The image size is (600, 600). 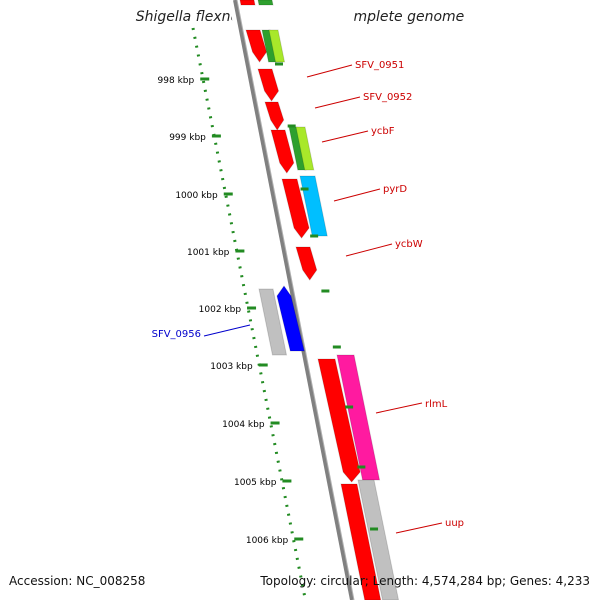 I want to click on scale-label: 1000 kbp, so click(x=196, y=196).